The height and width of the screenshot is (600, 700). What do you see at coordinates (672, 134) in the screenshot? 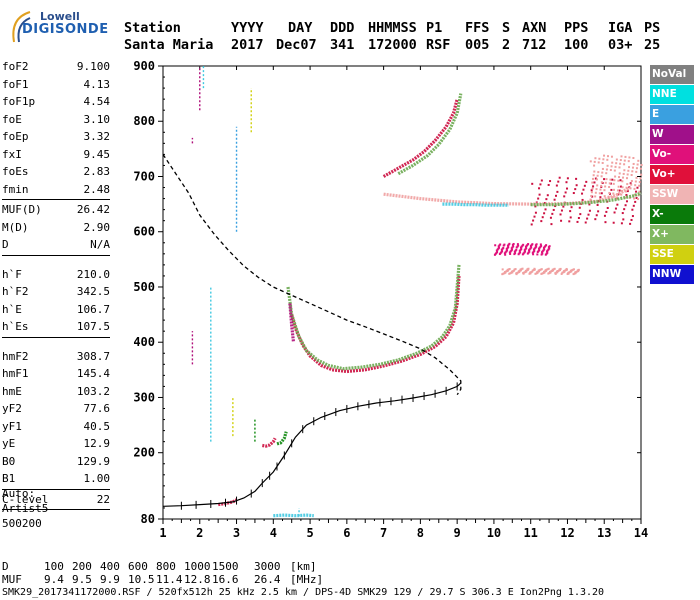
I see `legend-item-w: W` at bounding box center [672, 134].